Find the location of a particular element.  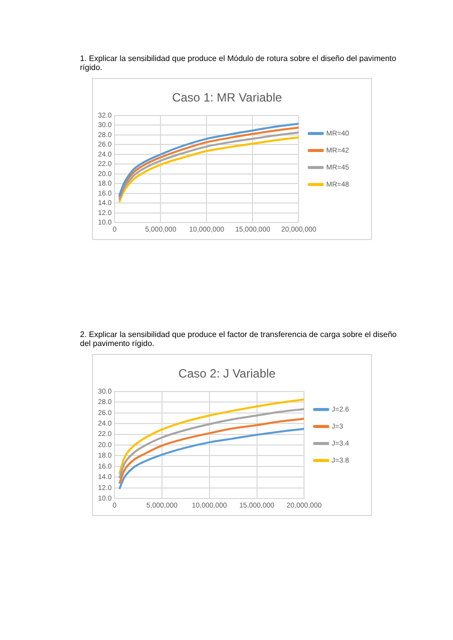

text: 1. Explicar la sensibilidad que produce el Módulo de rotura sobre el diseño del pavimento rígido. is located at coordinates (239, 63).